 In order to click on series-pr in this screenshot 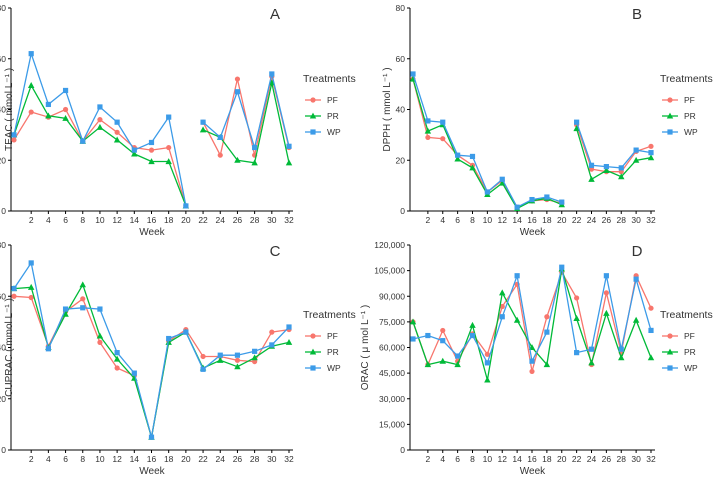, I will do `click(151, 360)`.